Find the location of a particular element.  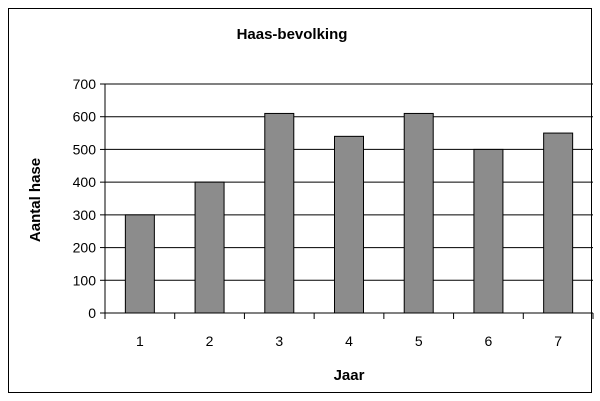

y-tick-label: 0 is located at coordinates (92, 313).